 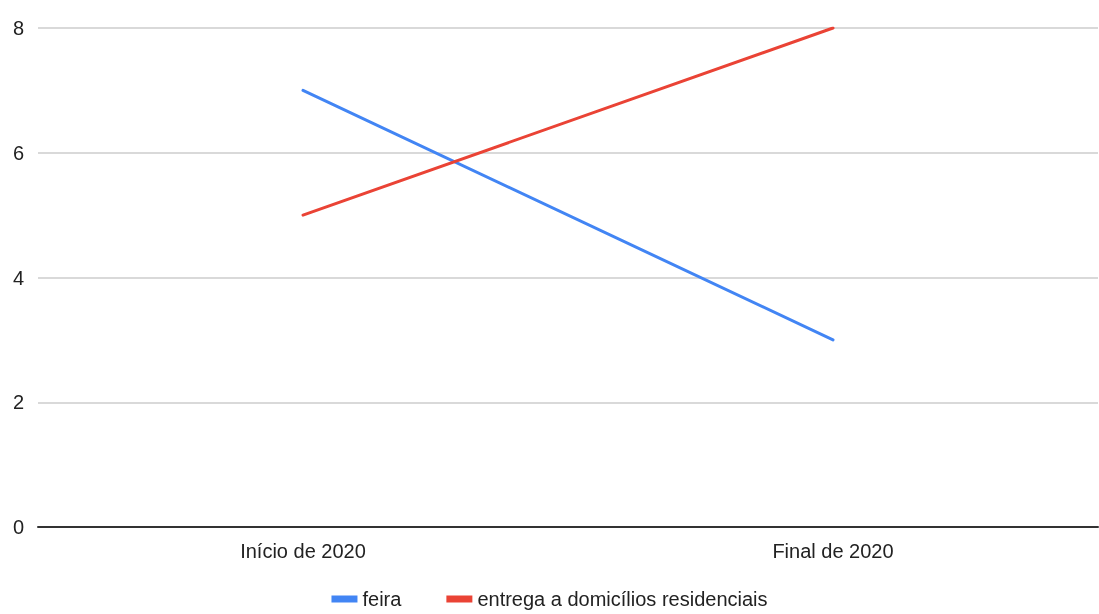 I want to click on y-tick-label: 2, so click(x=18, y=402).